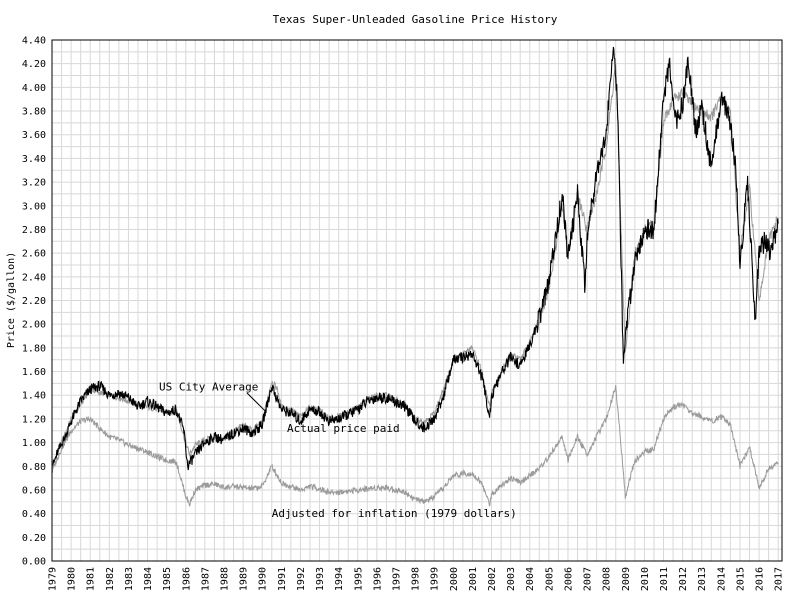  What do you see at coordinates (549, 579) in the screenshot?
I see `x-tick-label: 2005` at bounding box center [549, 579].